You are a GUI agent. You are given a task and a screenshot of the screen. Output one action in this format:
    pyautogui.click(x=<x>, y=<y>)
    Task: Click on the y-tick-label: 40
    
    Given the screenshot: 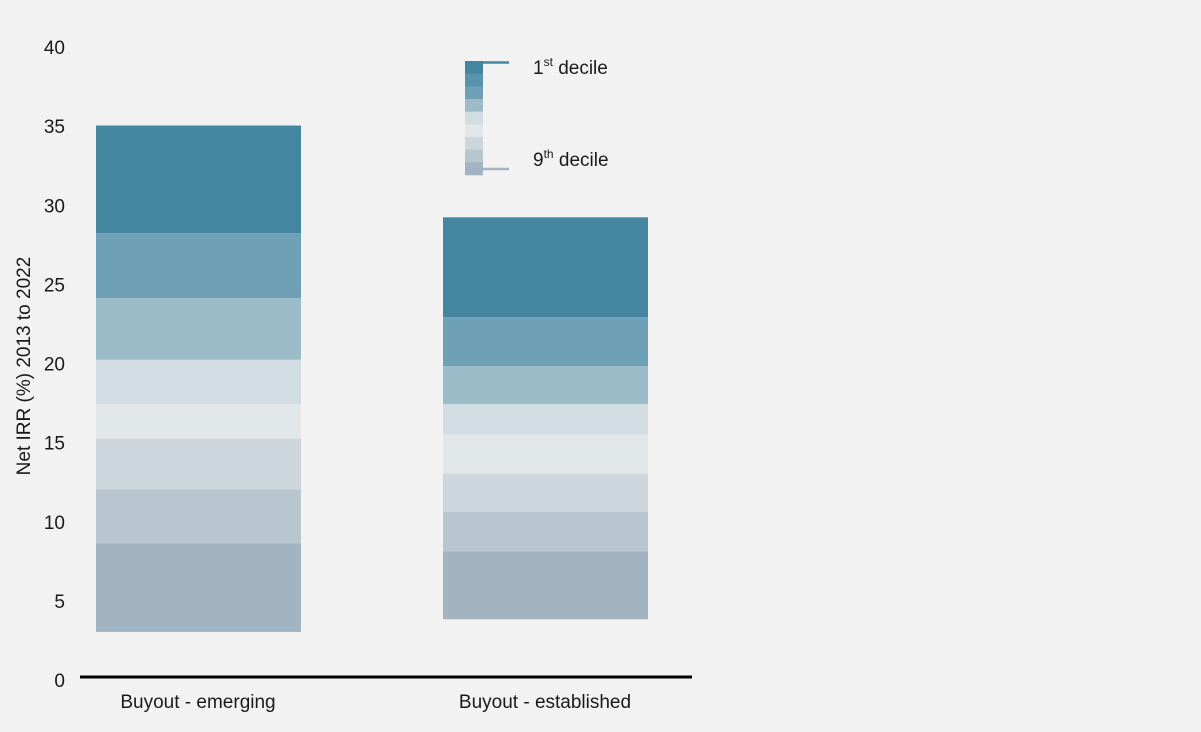 What is the action you would take?
    pyautogui.click(x=54, y=48)
    